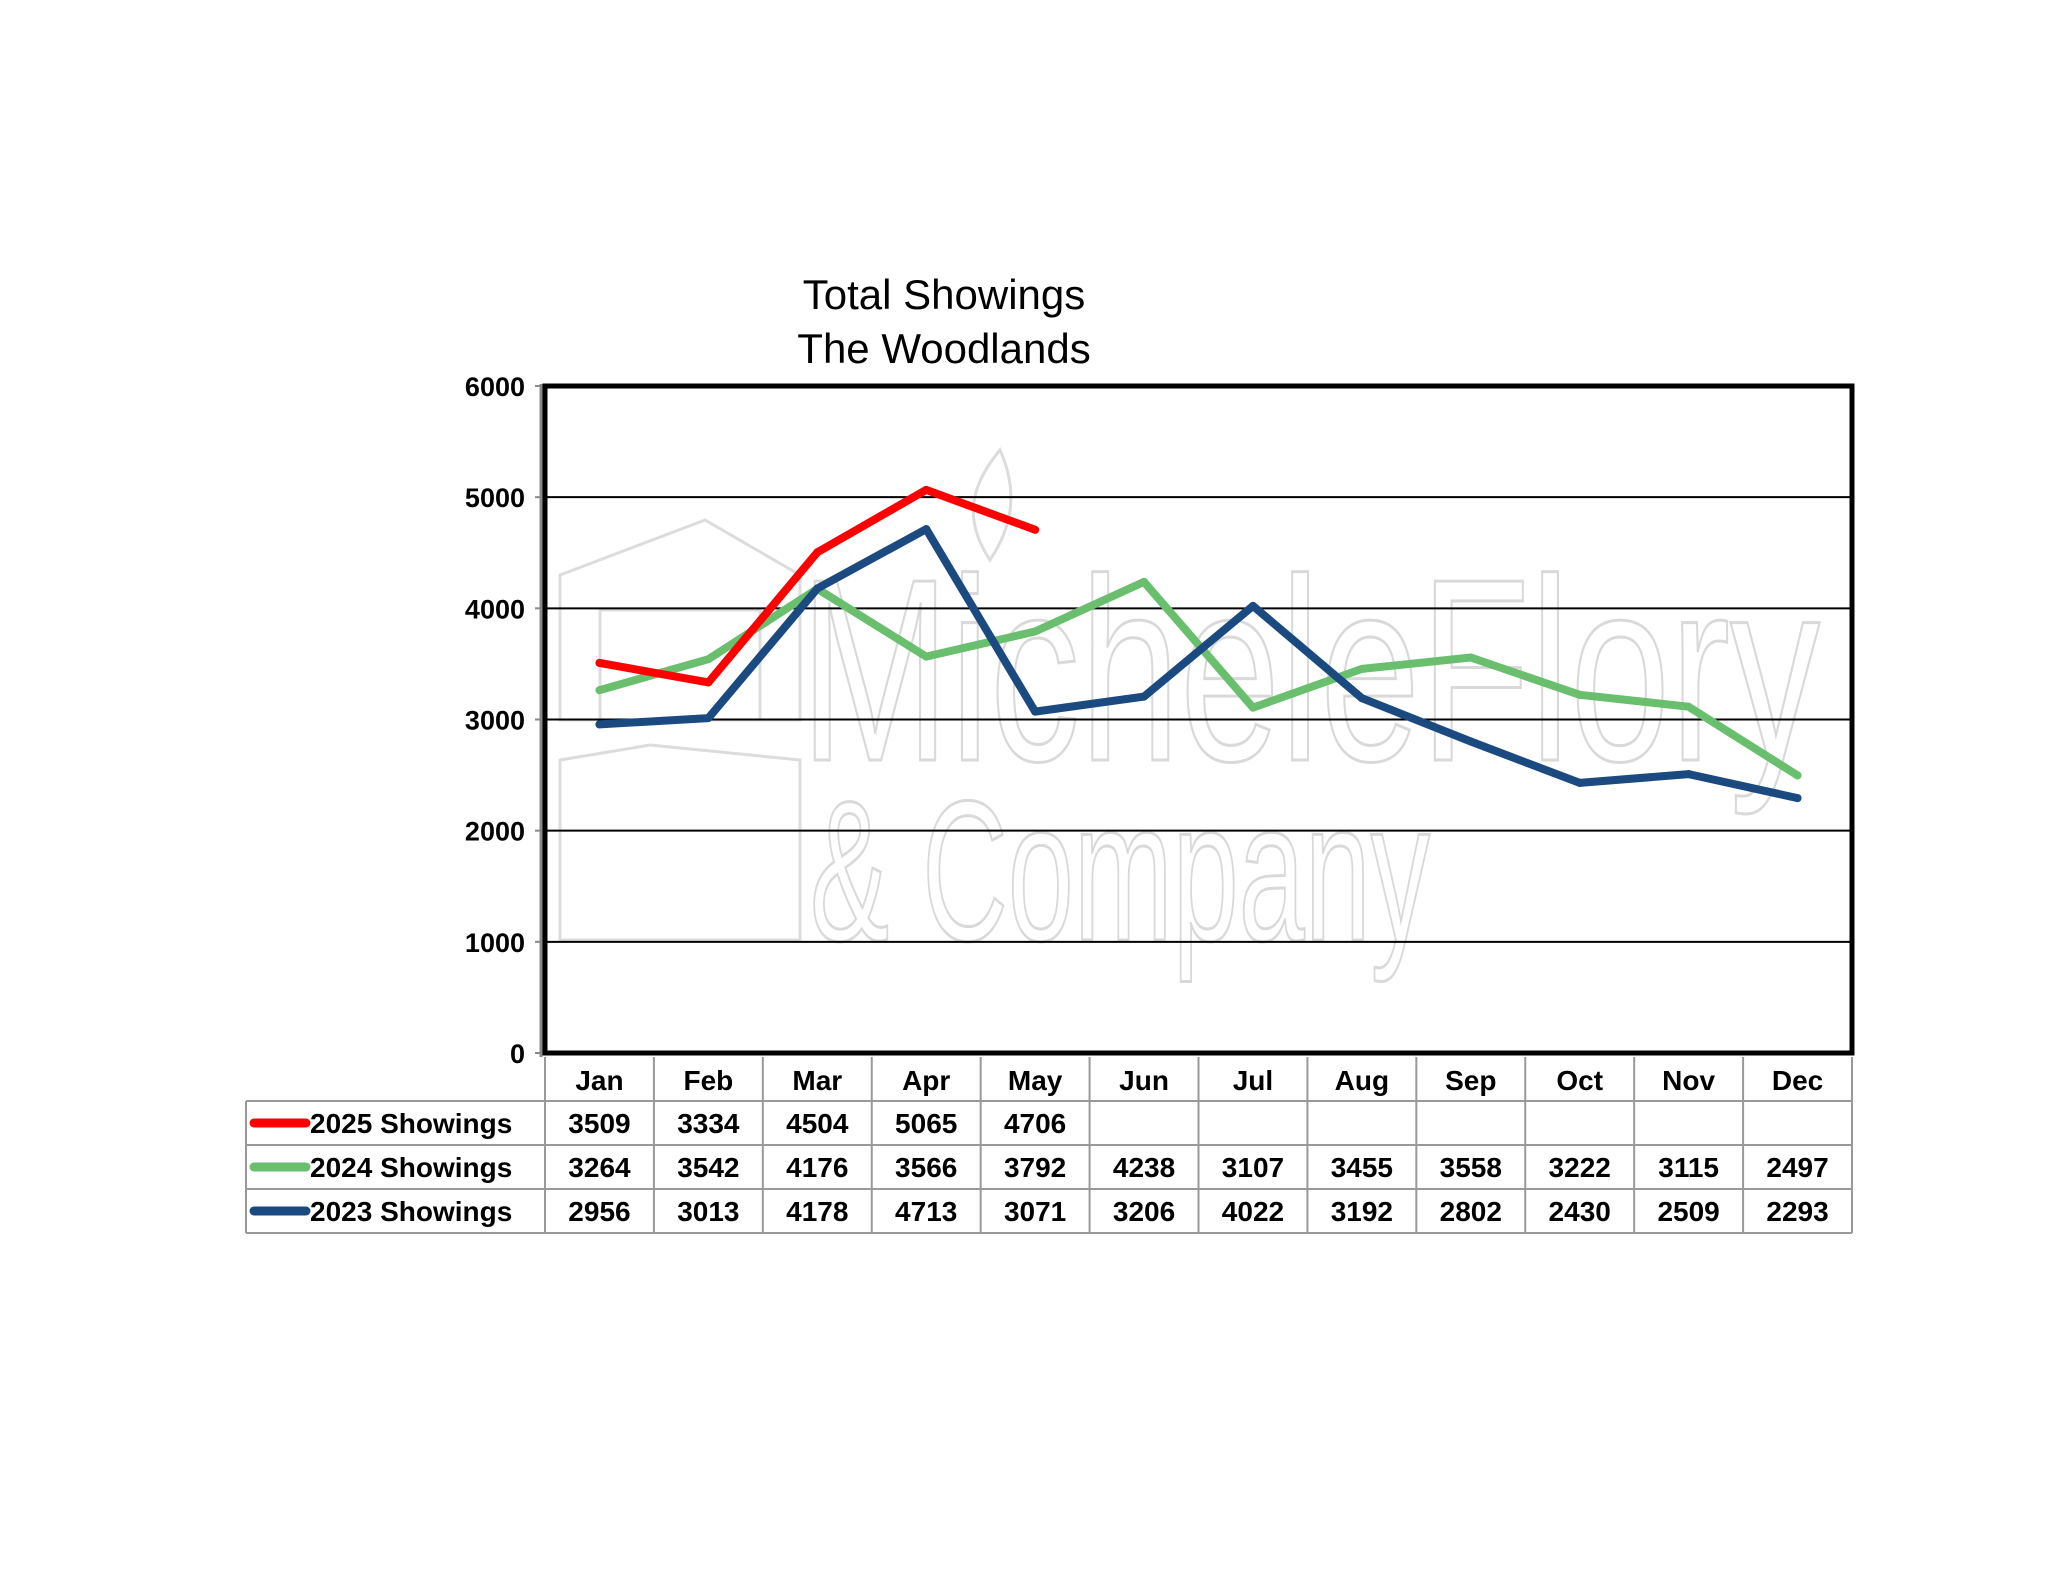  Describe the element at coordinates (1797, 798) in the screenshot. I see `point-s2-dec` at that location.